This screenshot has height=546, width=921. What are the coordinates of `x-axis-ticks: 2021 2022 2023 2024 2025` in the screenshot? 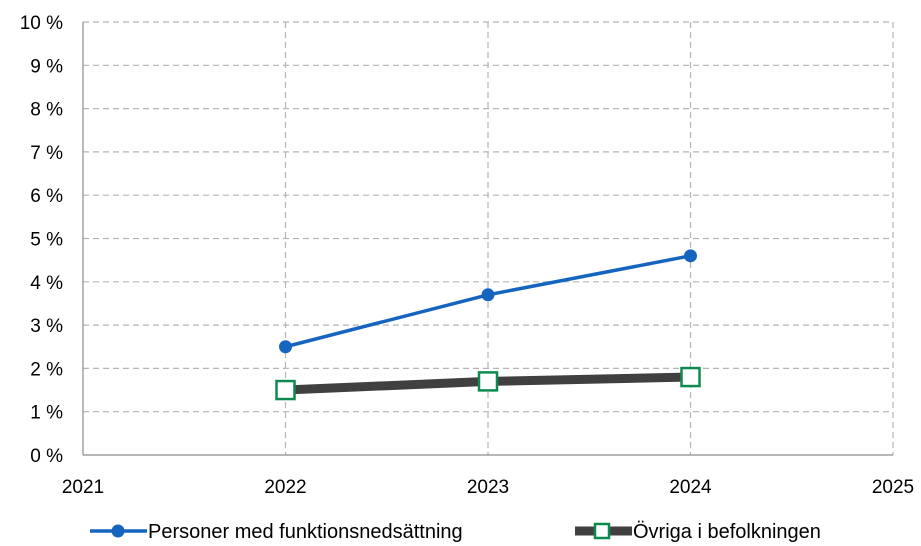 It's located at (488, 487).